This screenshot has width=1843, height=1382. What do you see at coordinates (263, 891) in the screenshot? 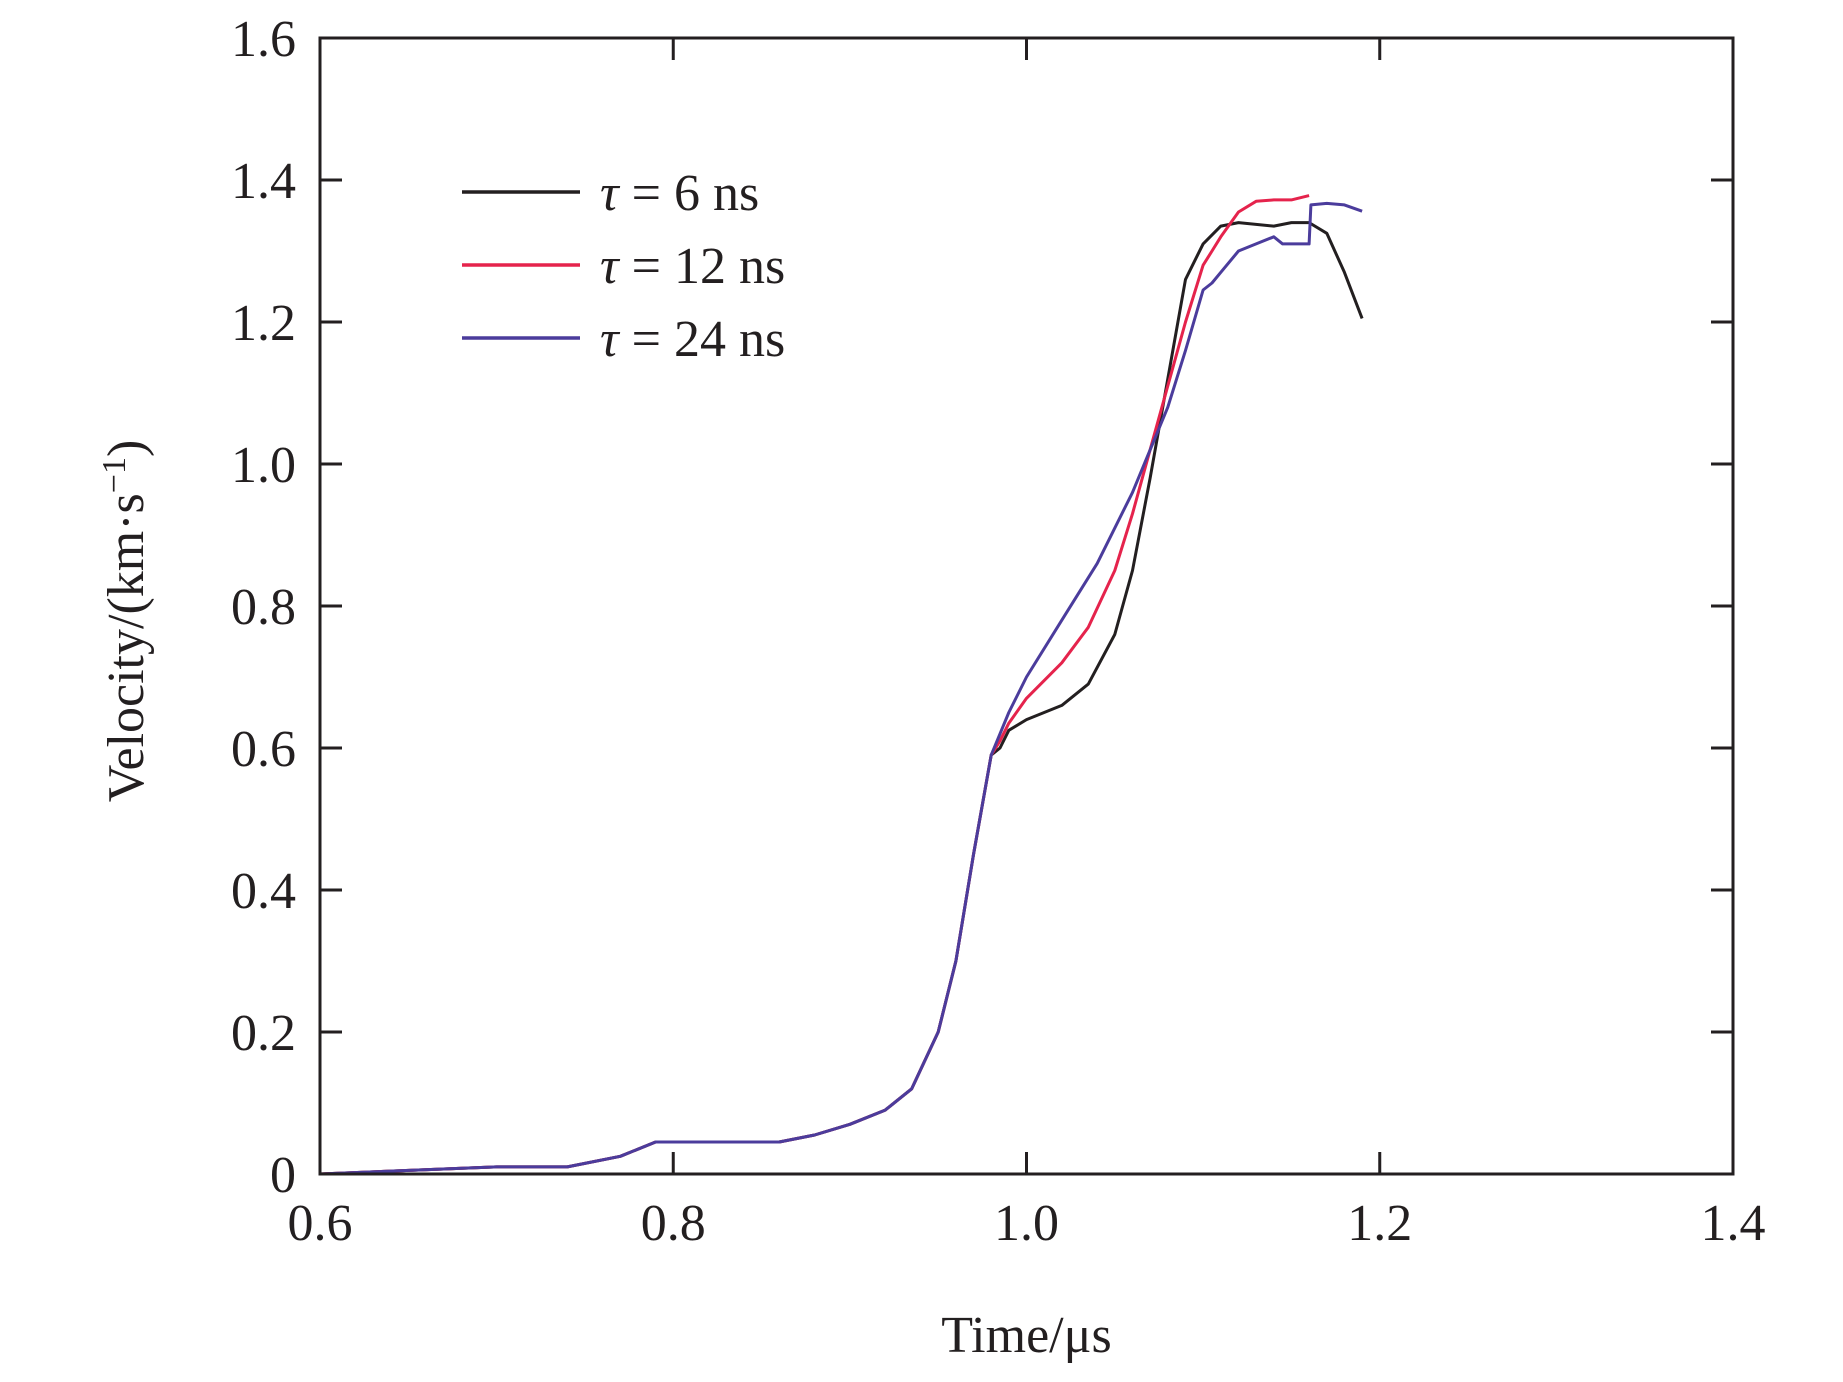
I see `y-tick-label: 0.4` at bounding box center [263, 891].